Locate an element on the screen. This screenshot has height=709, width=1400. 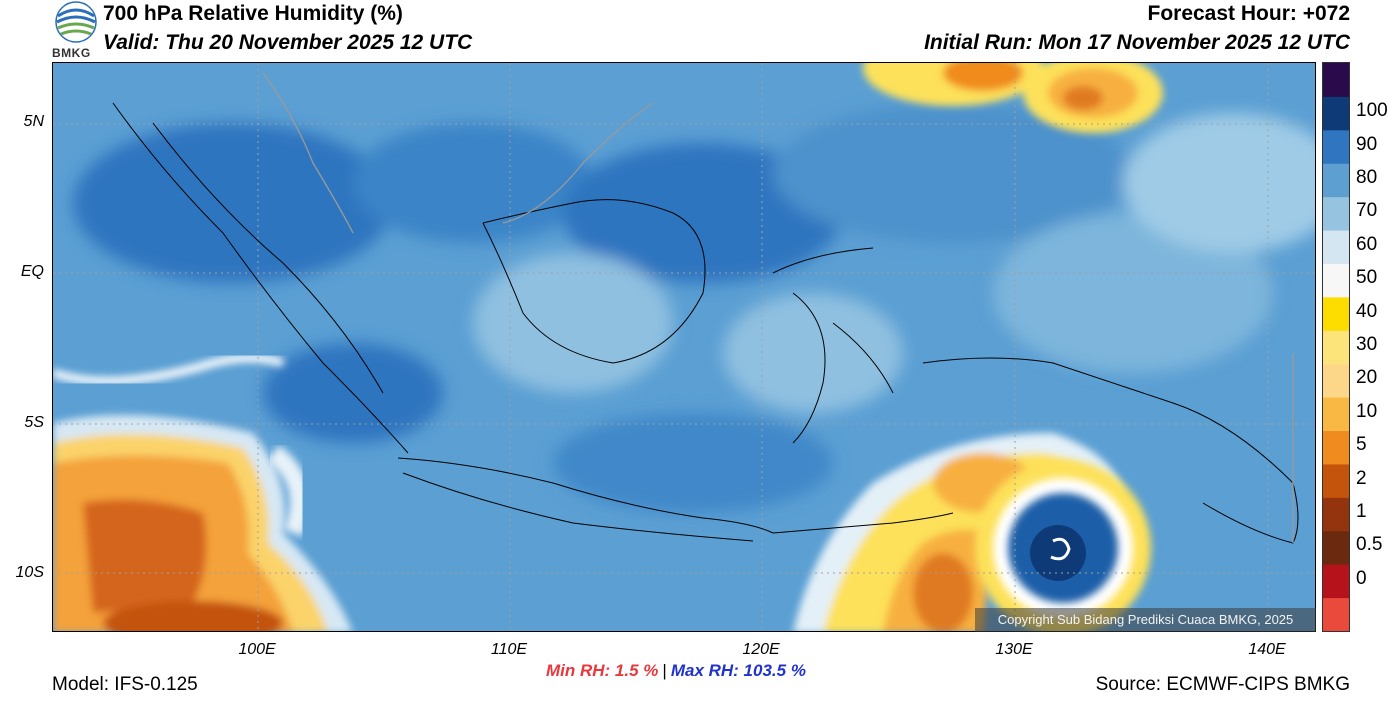
colorbar-tick-label: 80 is located at coordinates (1367, 177).